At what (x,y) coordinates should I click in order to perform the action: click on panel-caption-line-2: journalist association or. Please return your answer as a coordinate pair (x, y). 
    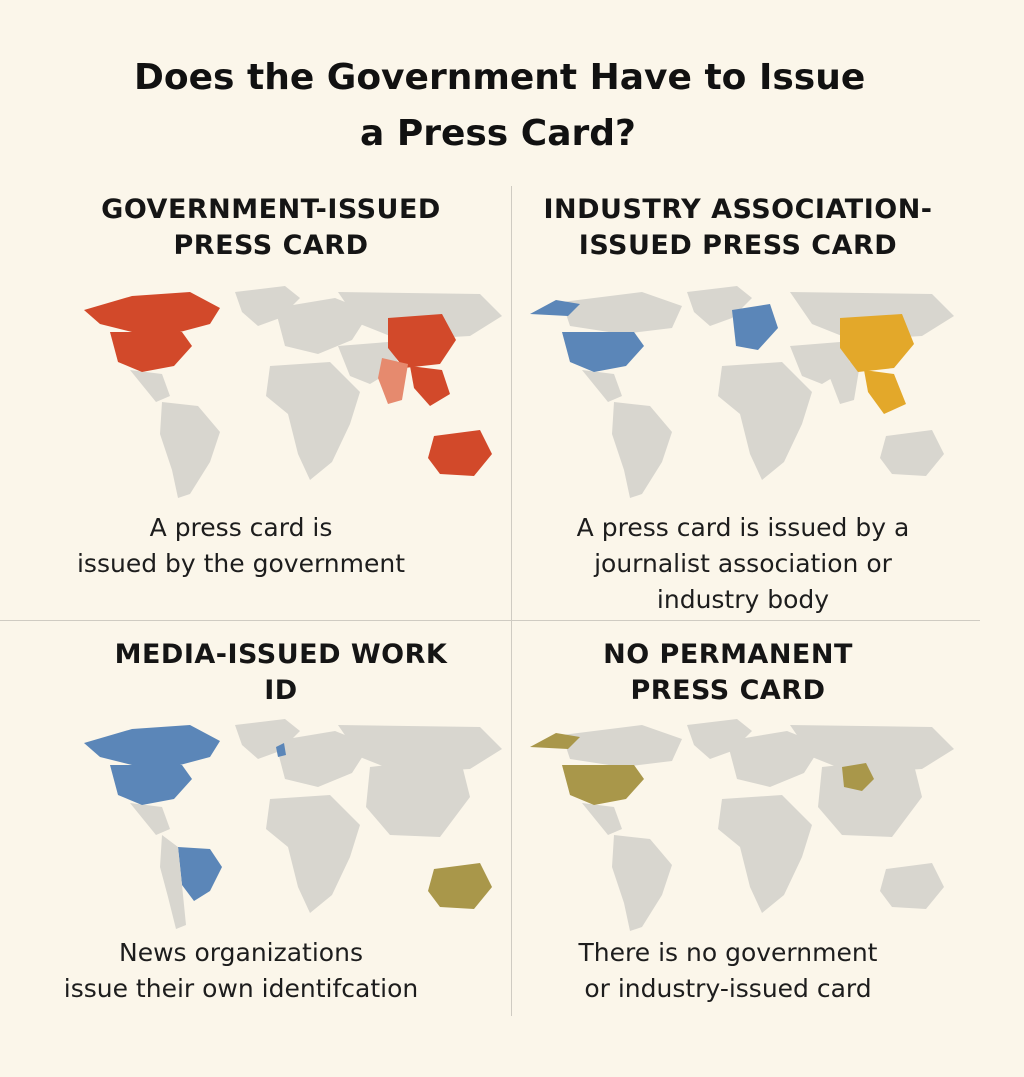
    Looking at the image, I should click on (743, 563).